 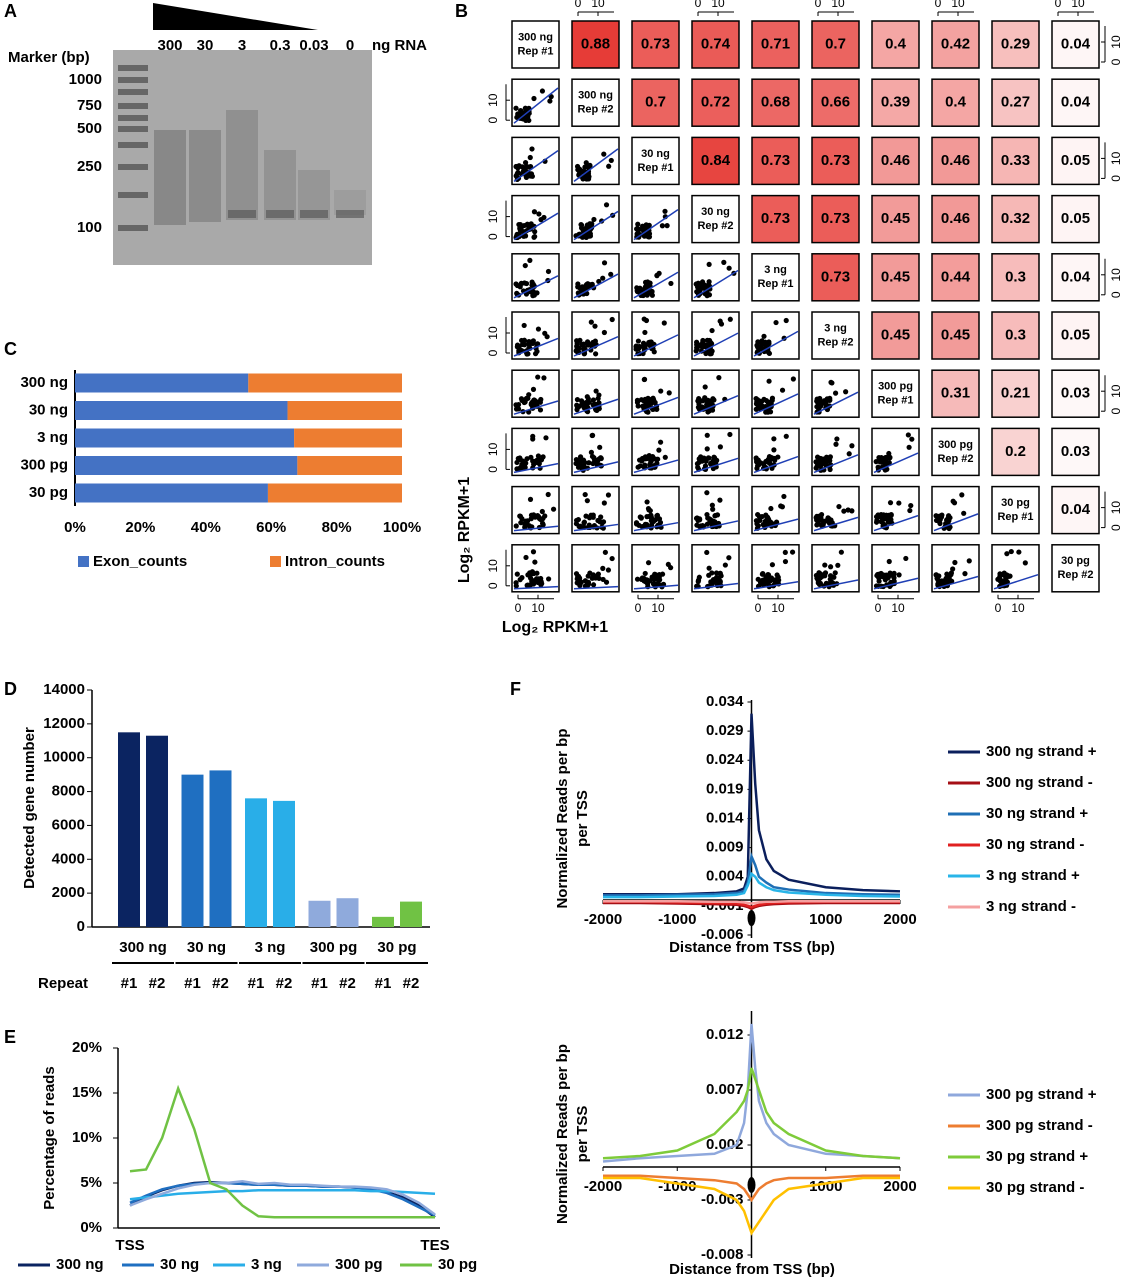 What do you see at coordinates (205, 45) in the screenshot?
I see `lane-label: 30` at bounding box center [205, 45].